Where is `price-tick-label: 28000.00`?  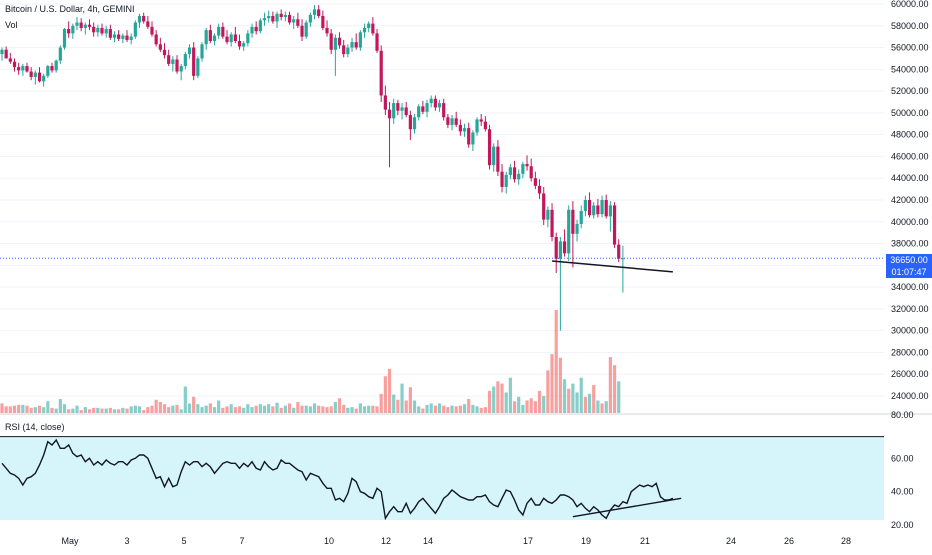
price-tick-label: 28000.00 is located at coordinates (910, 352).